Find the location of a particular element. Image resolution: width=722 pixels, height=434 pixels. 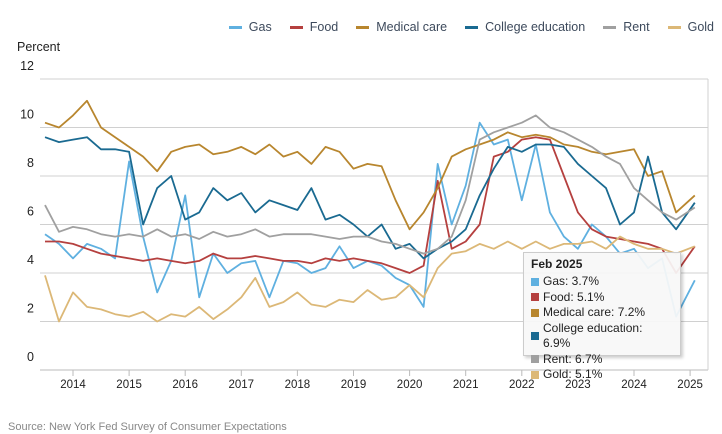

y-tick-label: 6 is located at coordinates (30, 212).